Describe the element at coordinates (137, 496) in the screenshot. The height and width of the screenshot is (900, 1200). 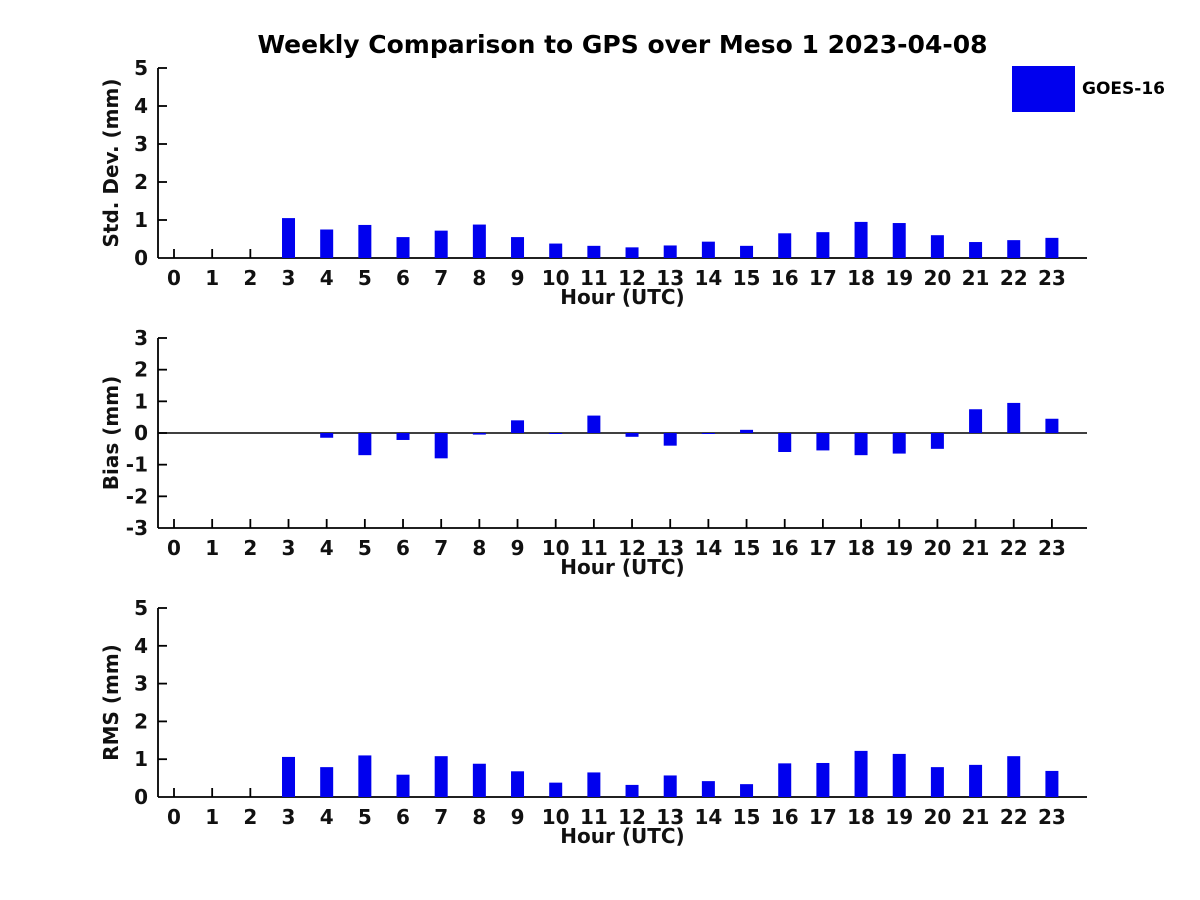
I see `y-tick-label: -2` at that location.